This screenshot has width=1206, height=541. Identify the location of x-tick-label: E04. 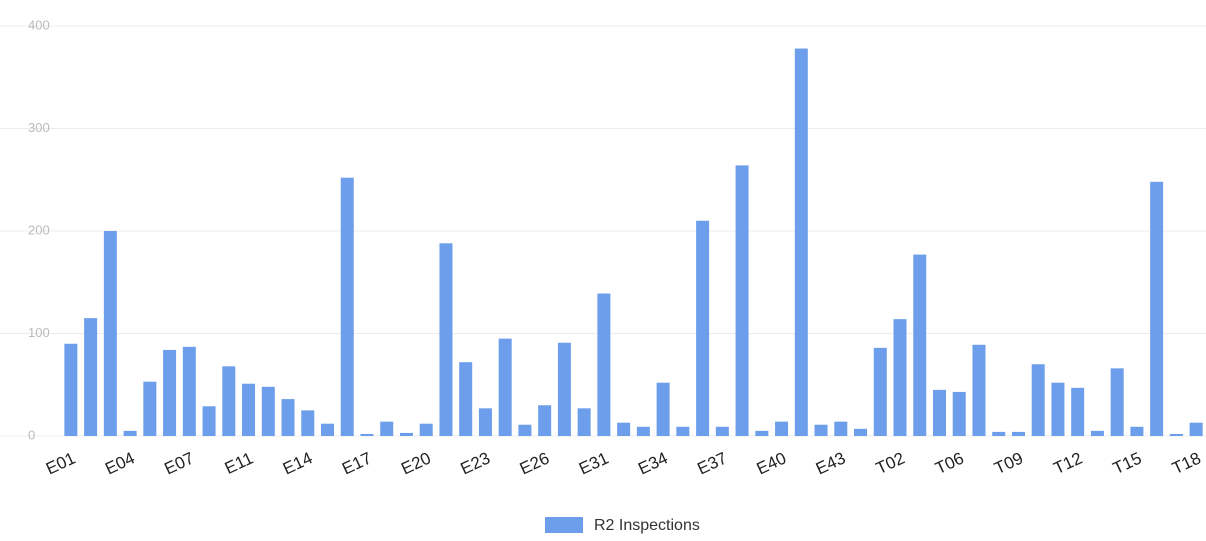
(119, 463).